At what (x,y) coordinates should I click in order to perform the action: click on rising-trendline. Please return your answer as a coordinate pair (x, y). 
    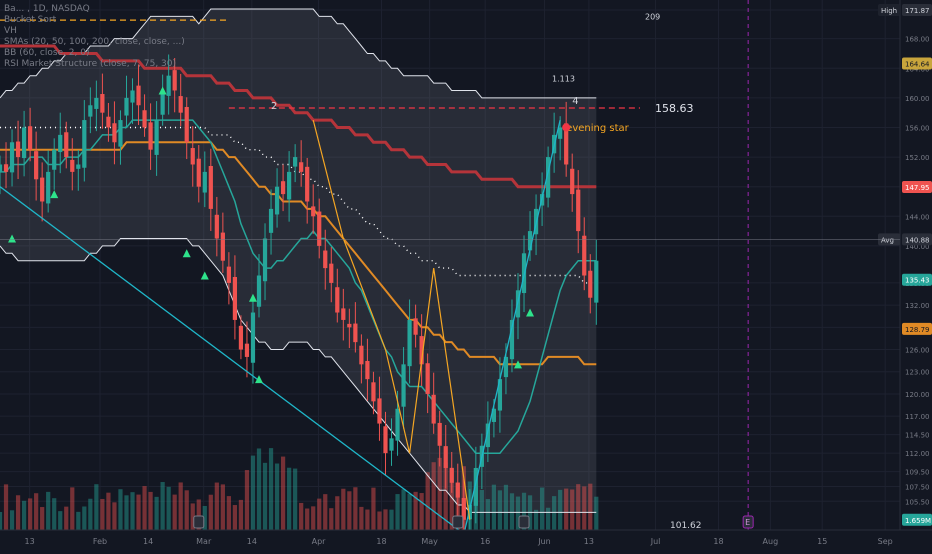
    Looking at the image, I should click on (512, 327).